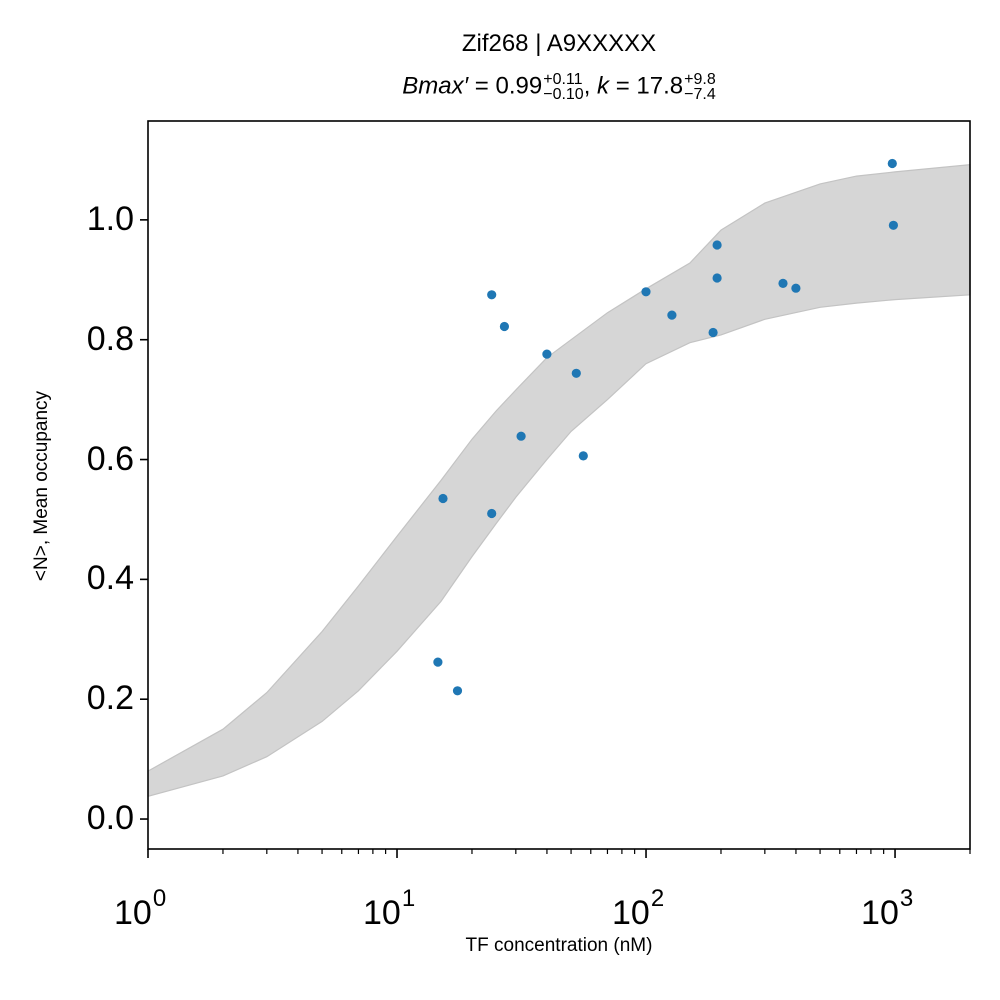 This screenshot has width=1000, height=1000. What do you see at coordinates (110, 698) in the screenshot?
I see `y-tick-label: 0.2` at bounding box center [110, 698].